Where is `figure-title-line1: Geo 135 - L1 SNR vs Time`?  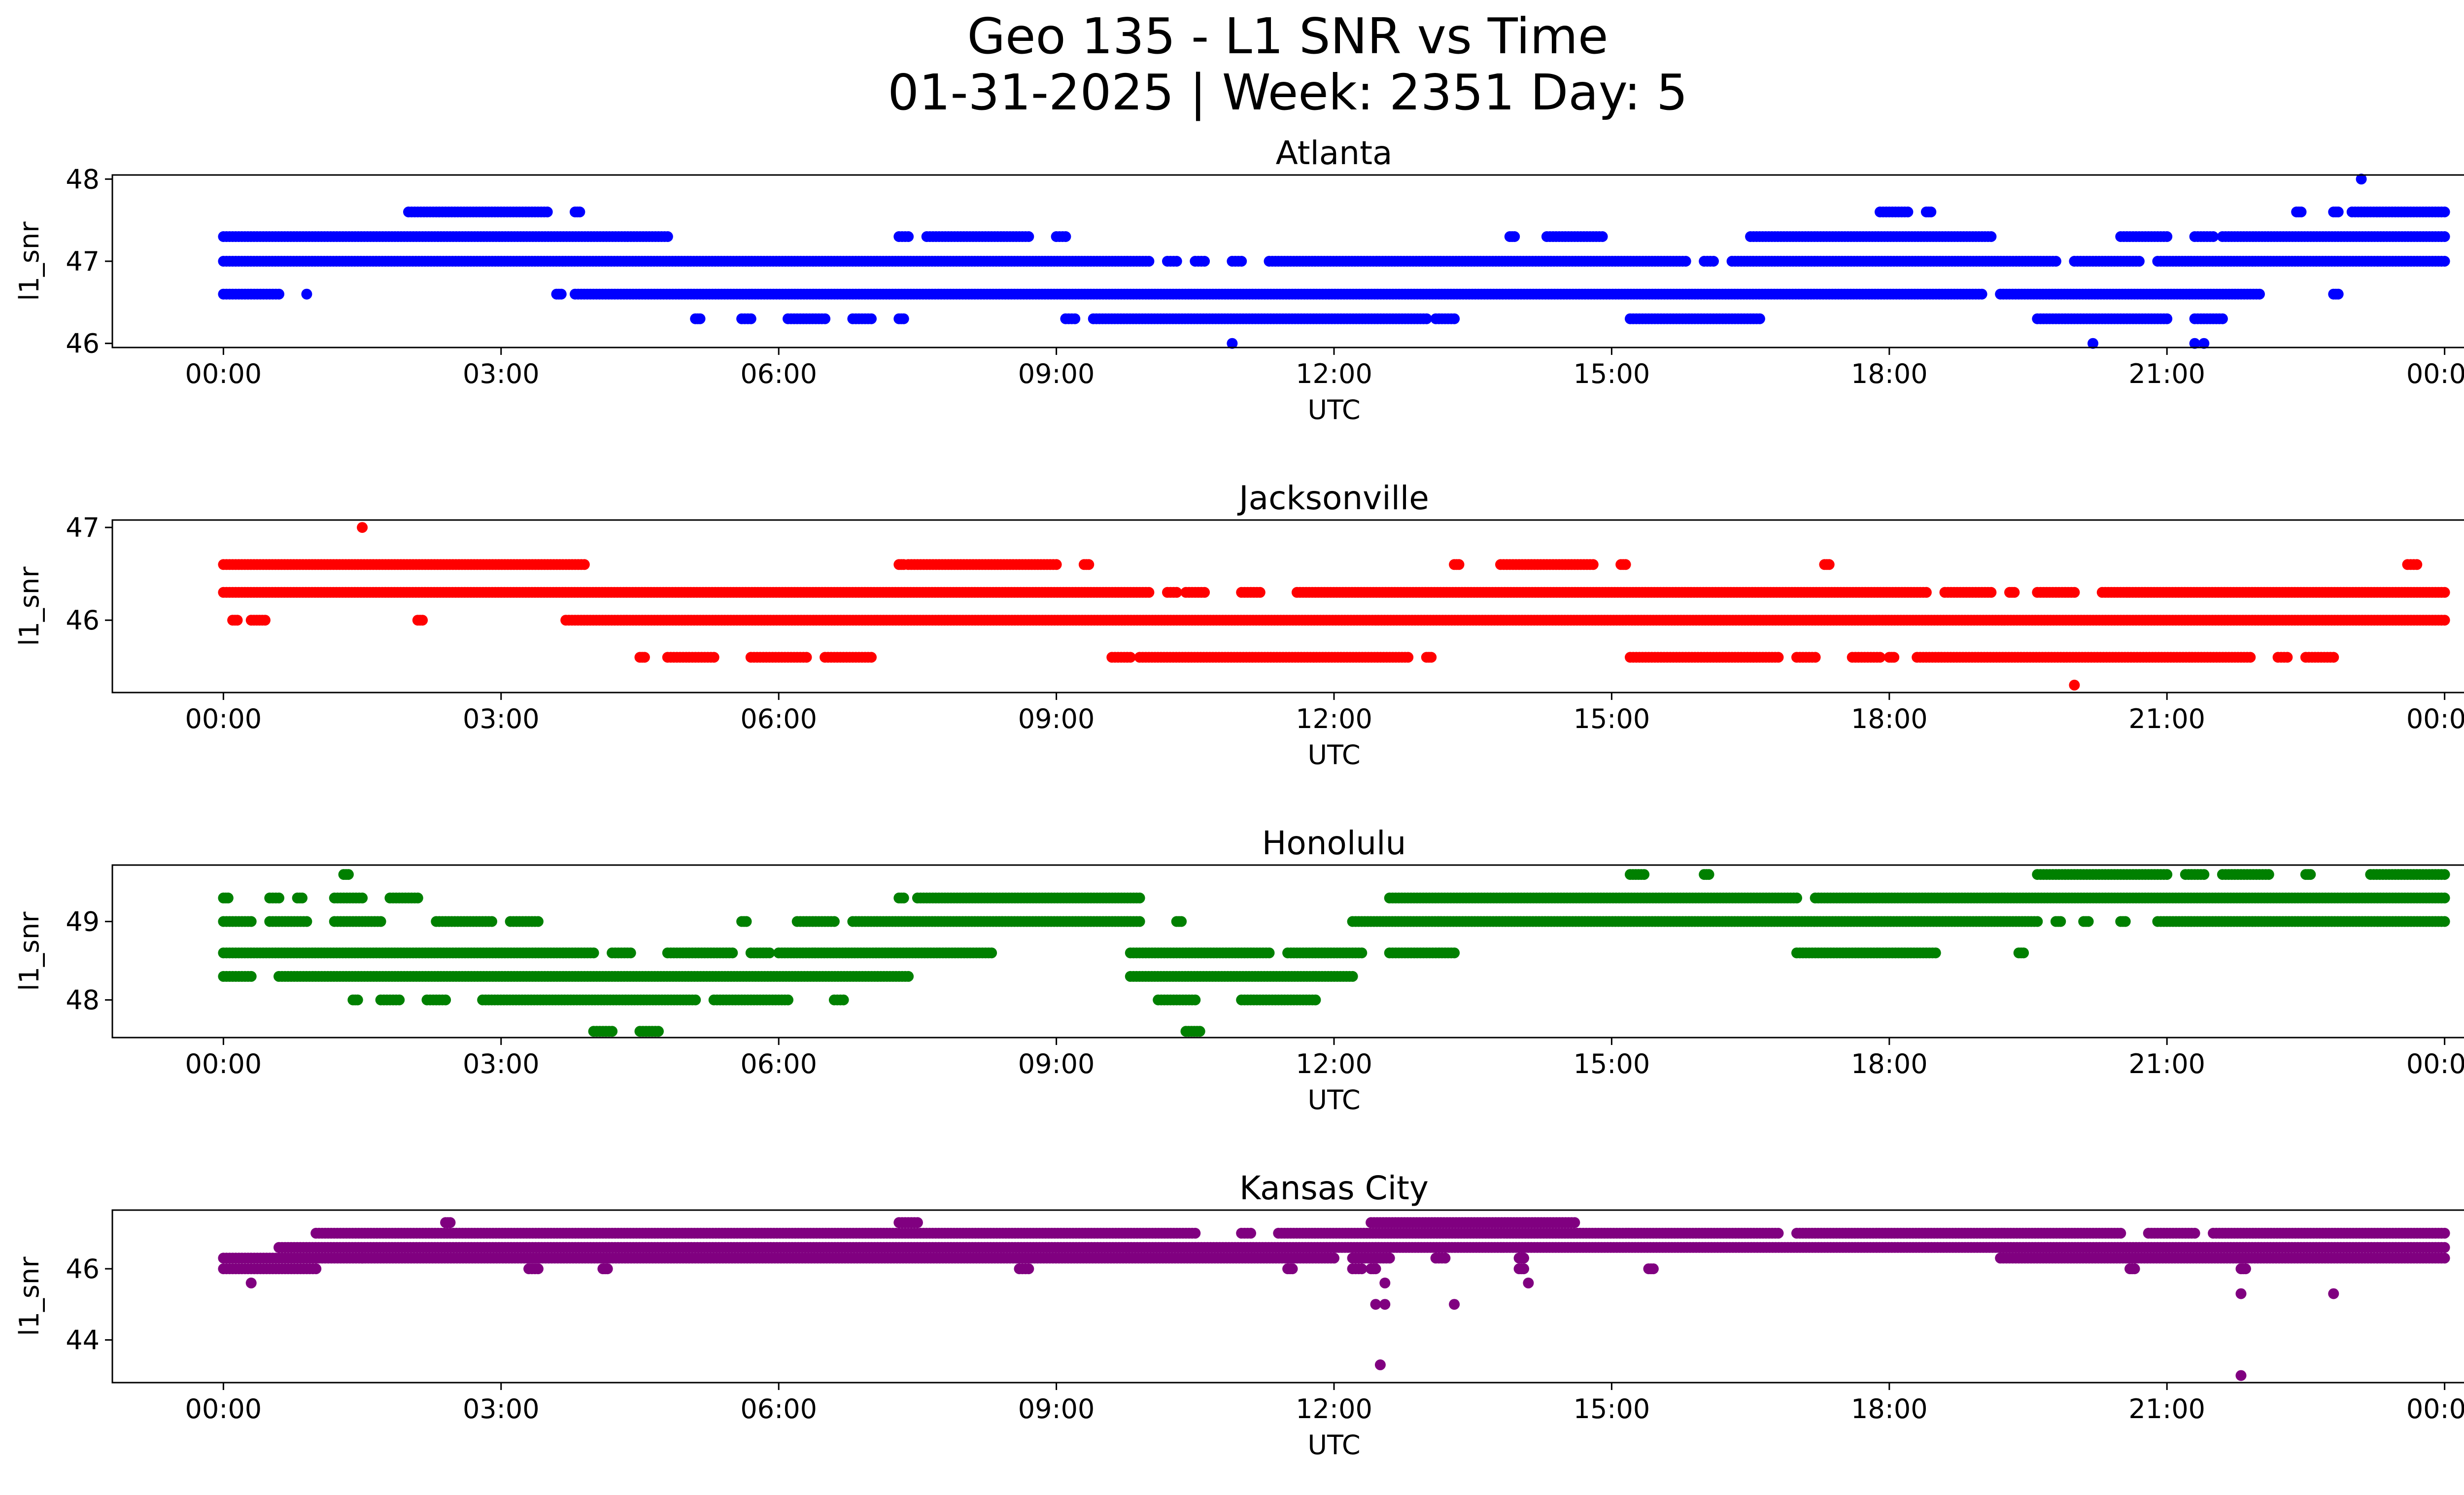 figure-title-line1: Geo 135 - L1 SNR vs Time is located at coordinates (1287, 36).